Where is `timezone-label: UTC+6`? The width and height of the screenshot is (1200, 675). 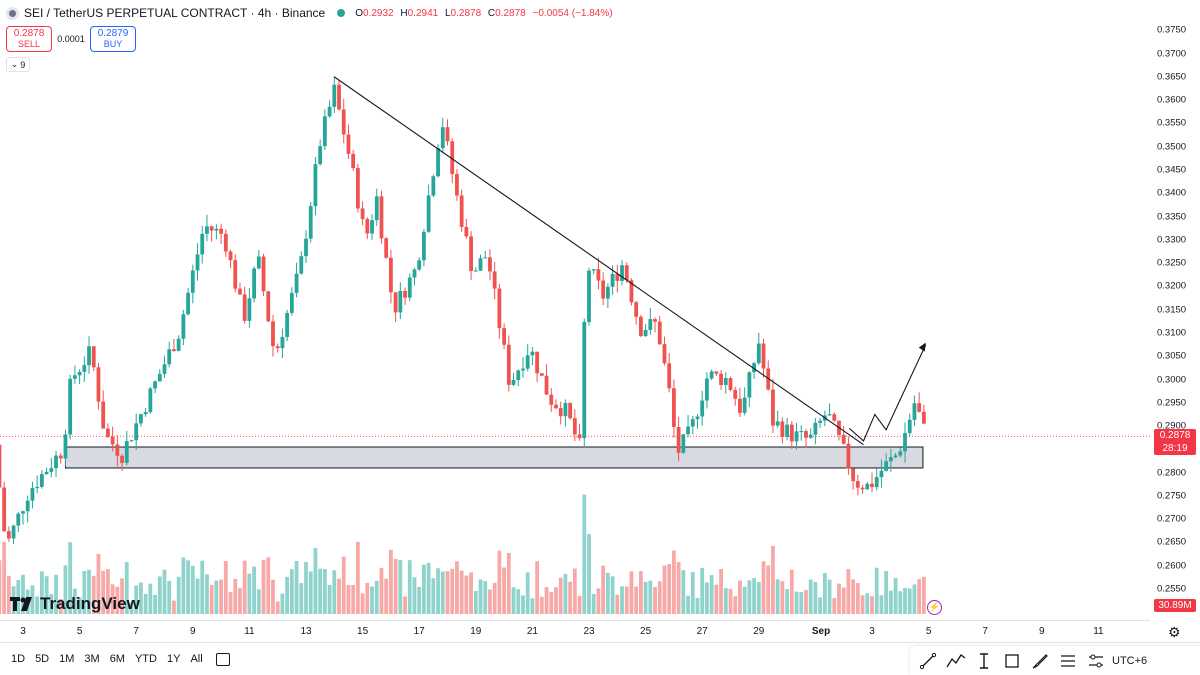 timezone-label: UTC+6 is located at coordinates (1130, 660).